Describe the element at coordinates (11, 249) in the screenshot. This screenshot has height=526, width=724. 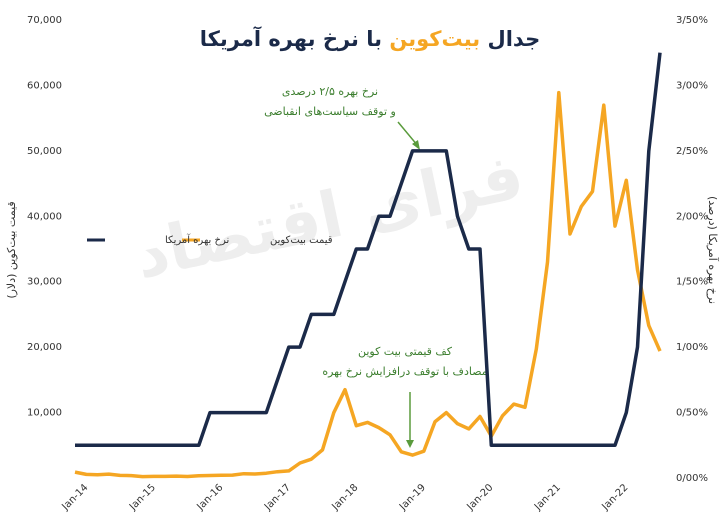
I see `y-axis-title: قیمت بیت‌کوین (دلار)` at that location.